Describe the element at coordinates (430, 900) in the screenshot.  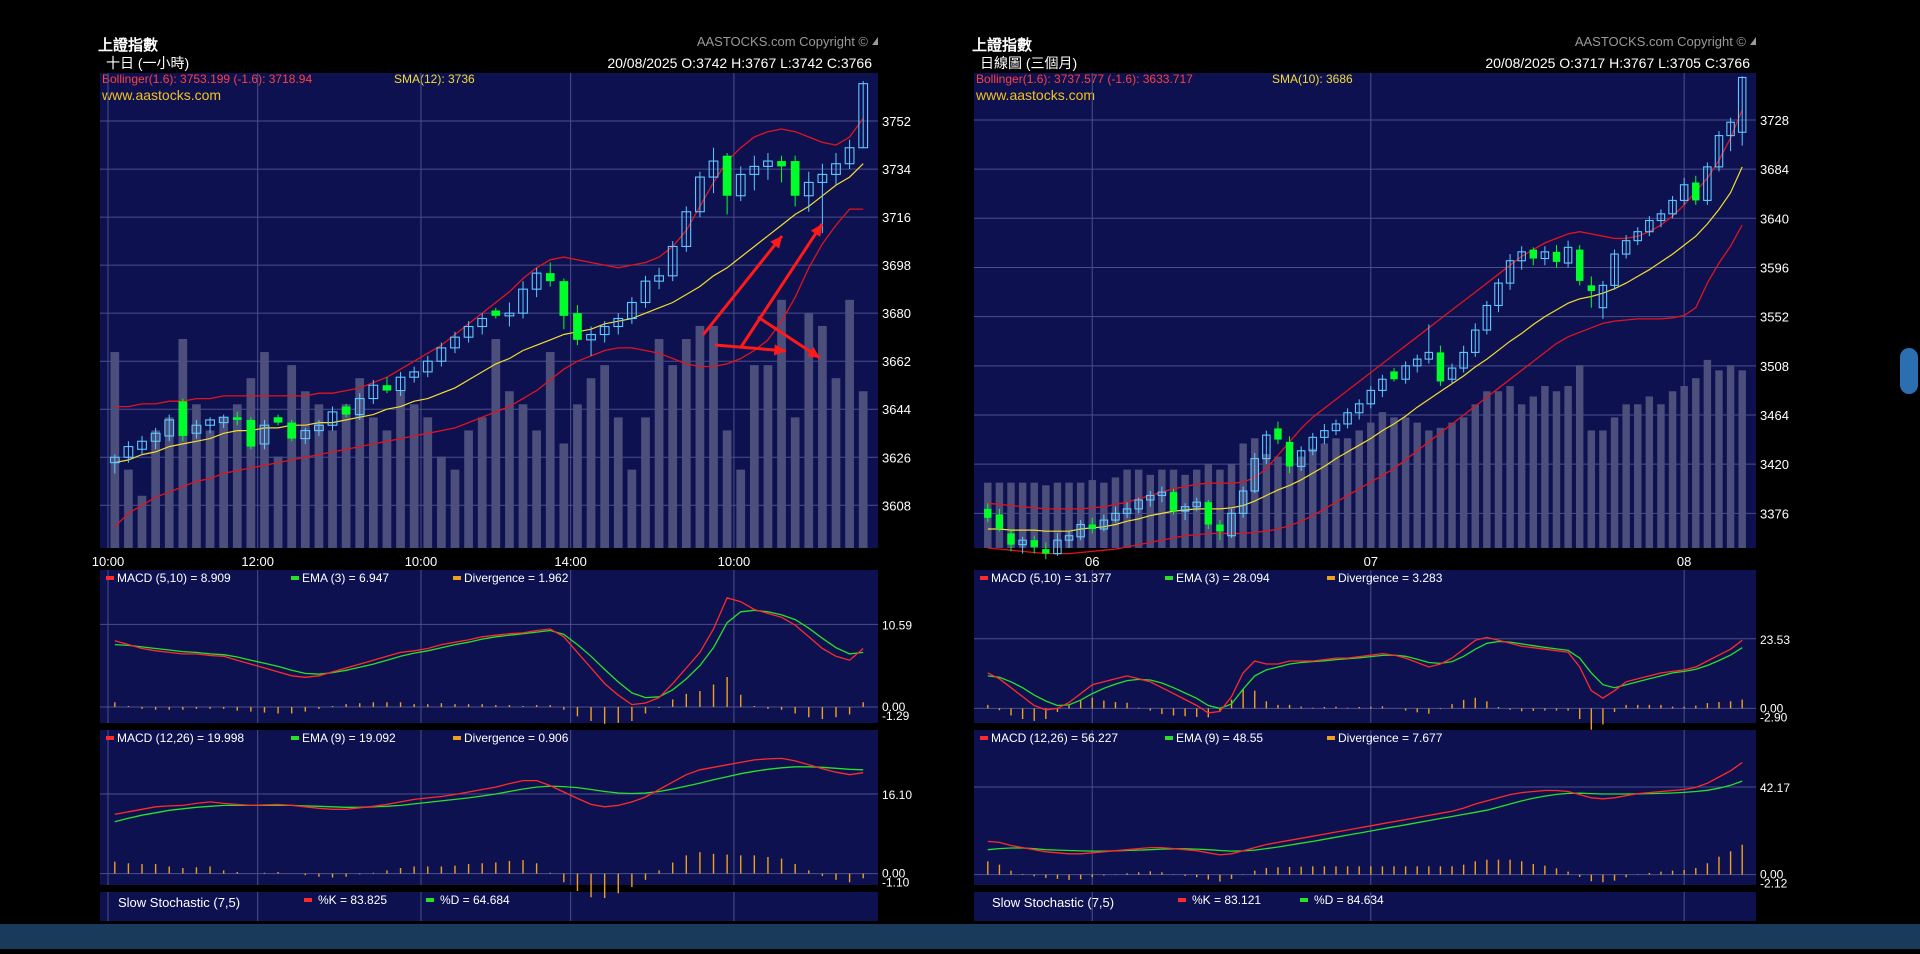
I see `legend-swatch-d` at that location.